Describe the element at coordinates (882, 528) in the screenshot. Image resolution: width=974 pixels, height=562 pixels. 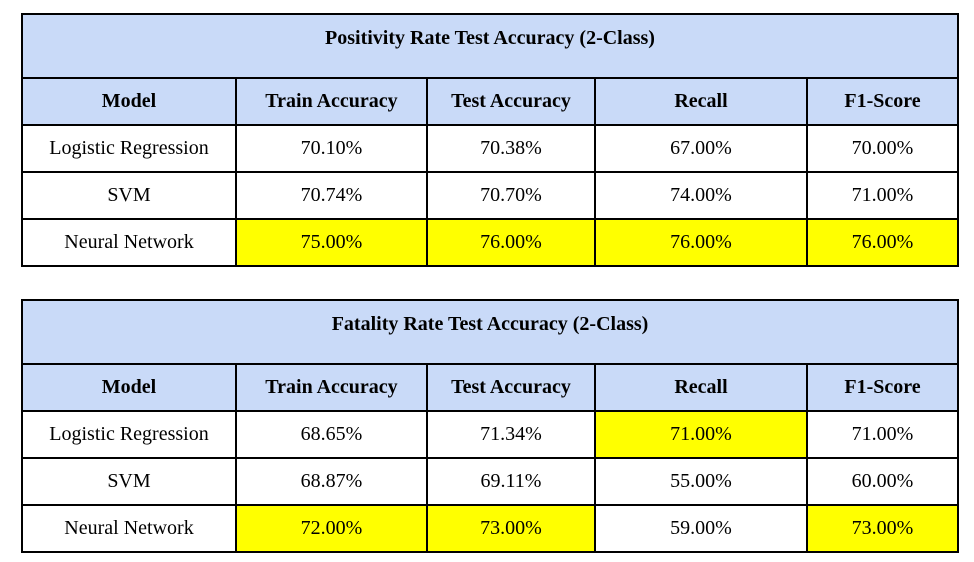
I see `f1-score-cell: 73.00%` at that location.